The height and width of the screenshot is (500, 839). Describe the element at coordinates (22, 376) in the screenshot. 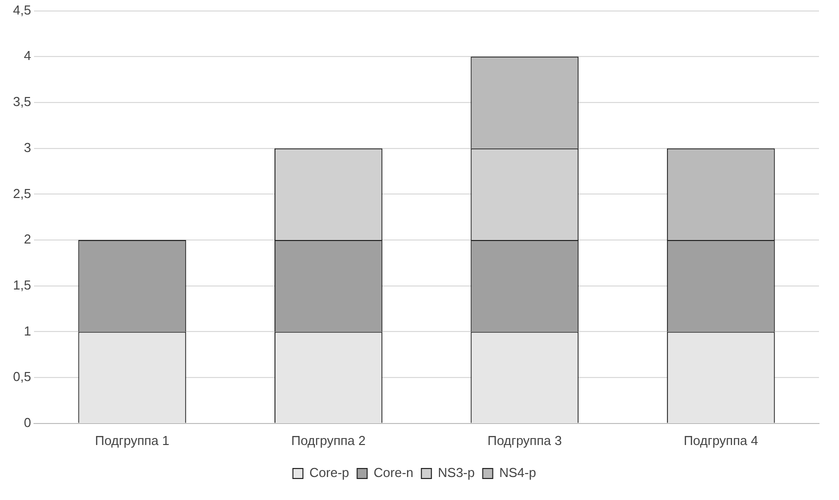

I see `y-tick-label: 0,5` at that location.